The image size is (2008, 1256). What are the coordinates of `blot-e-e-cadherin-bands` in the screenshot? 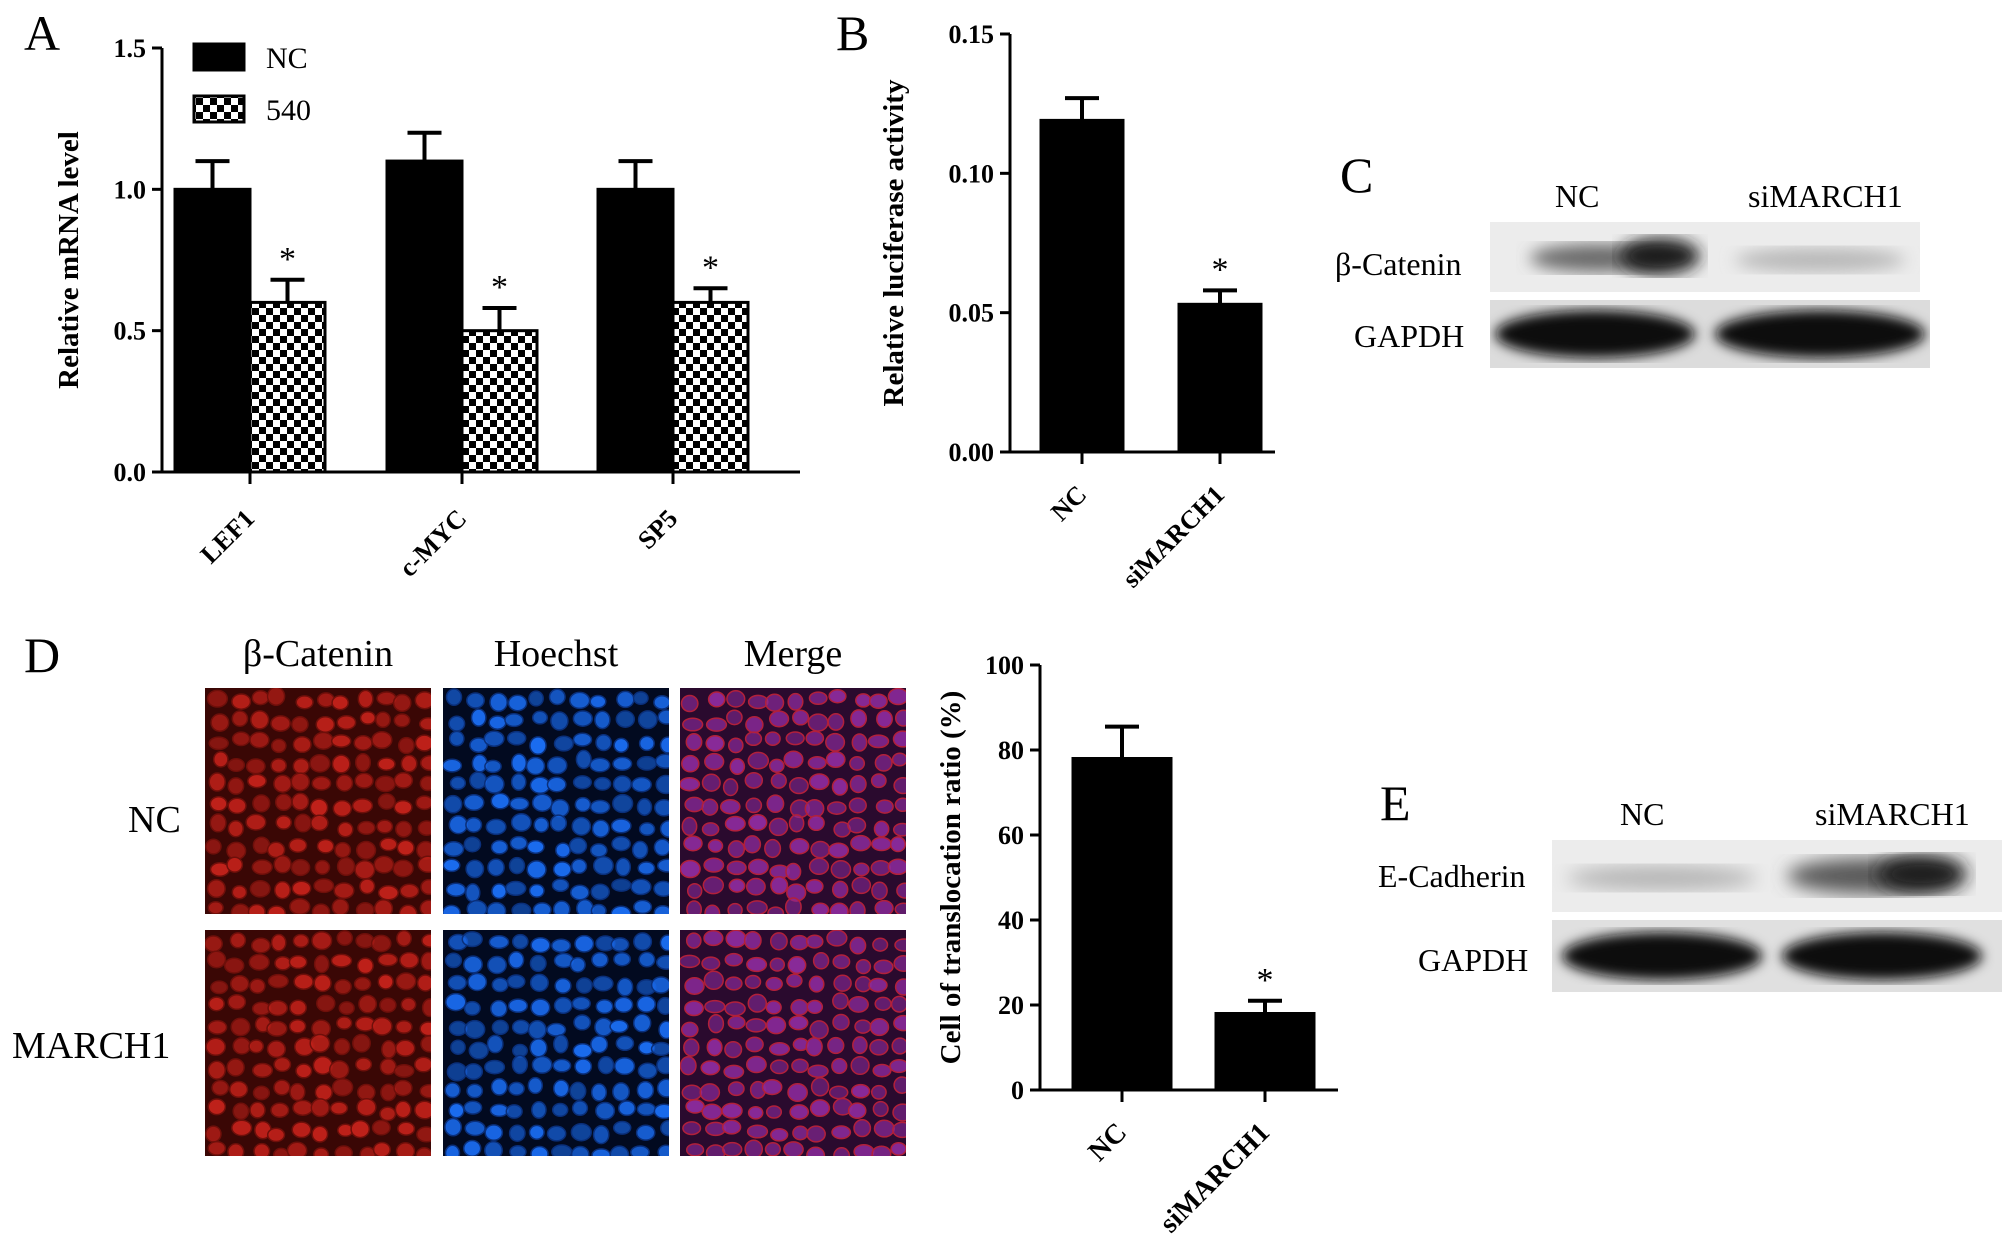 It's located at (1777, 876).